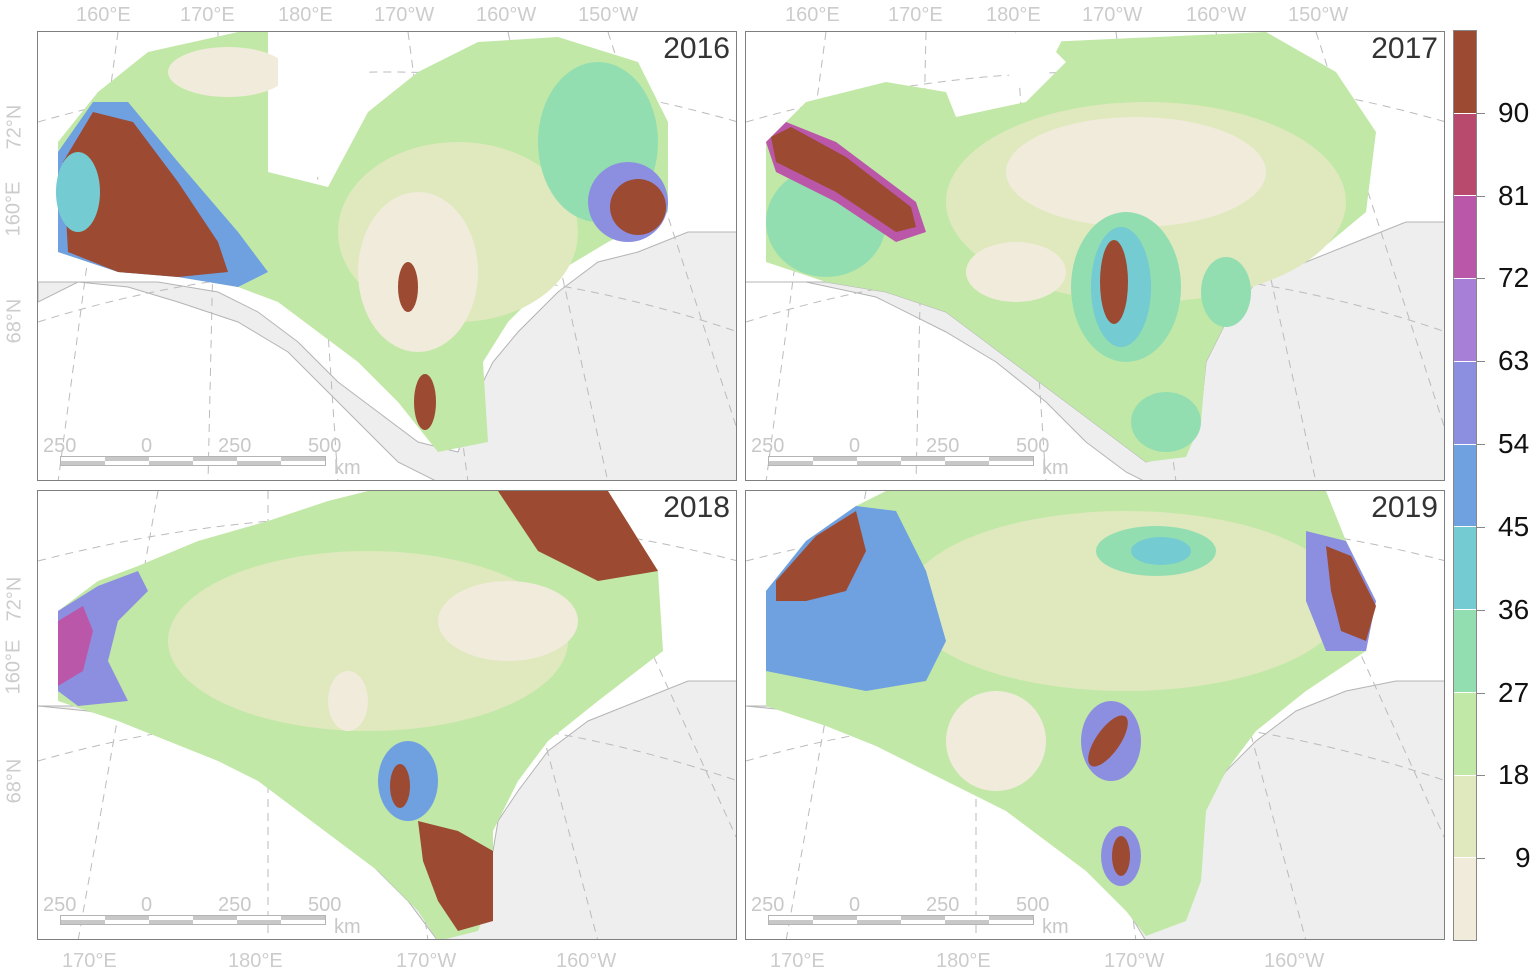 The height and width of the screenshot is (975, 1538). Describe the element at coordinates (1514, 692) in the screenshot. I see `colorbar-label: 27` at that location.